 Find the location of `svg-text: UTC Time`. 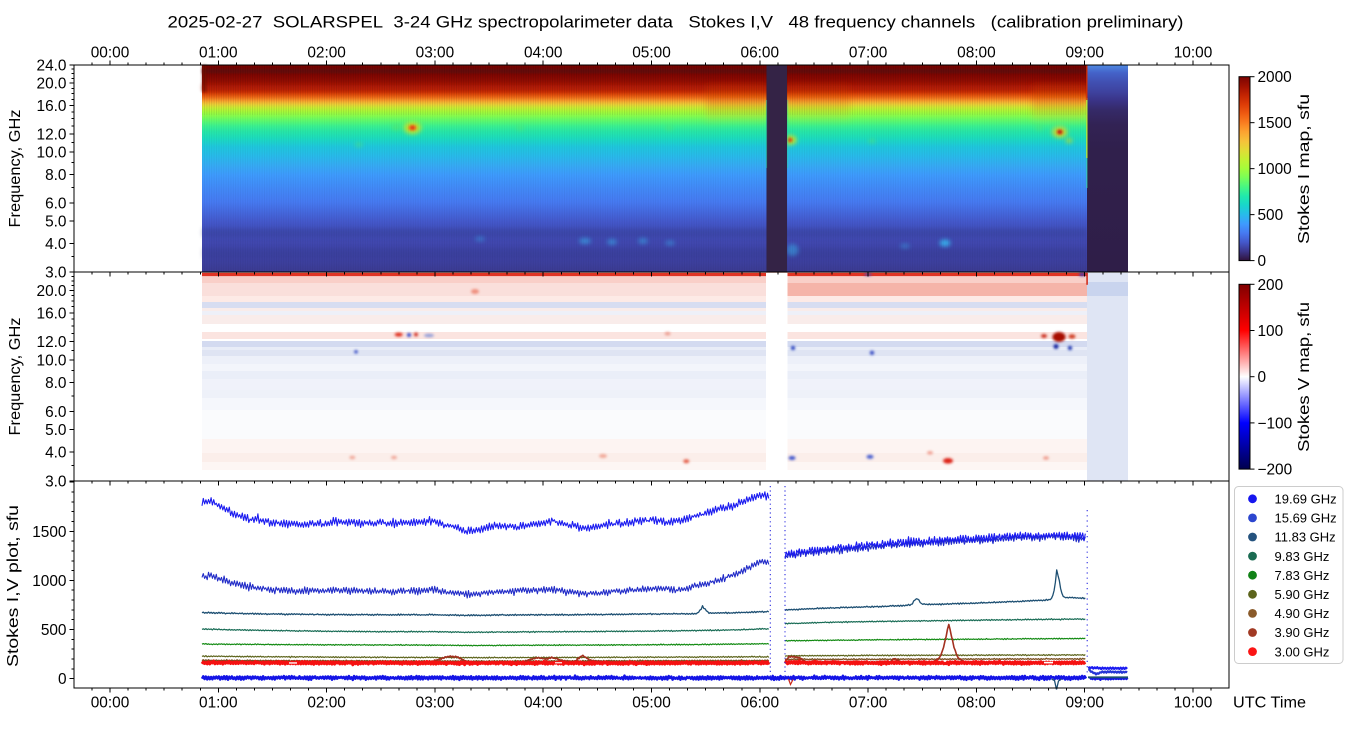

svg-text: UTC Time is located at coordinates (1269, 703).